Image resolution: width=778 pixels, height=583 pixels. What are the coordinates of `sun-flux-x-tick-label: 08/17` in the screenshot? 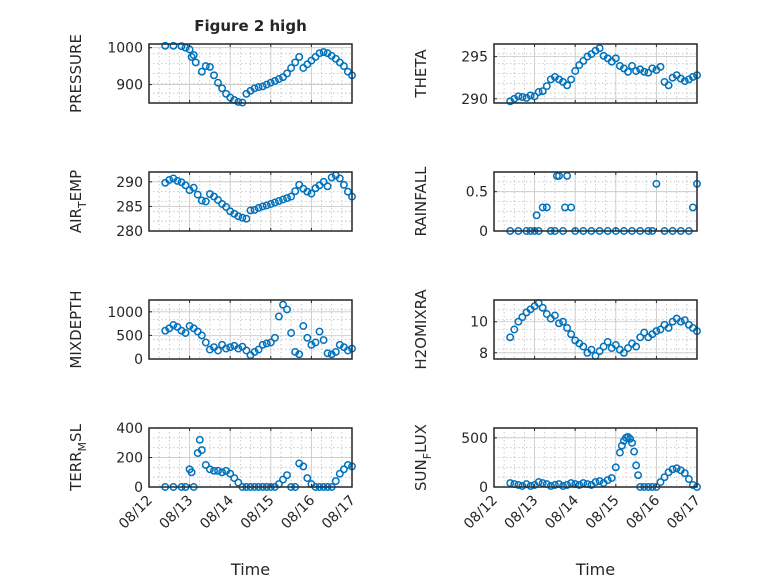 It's located at (684, 513).